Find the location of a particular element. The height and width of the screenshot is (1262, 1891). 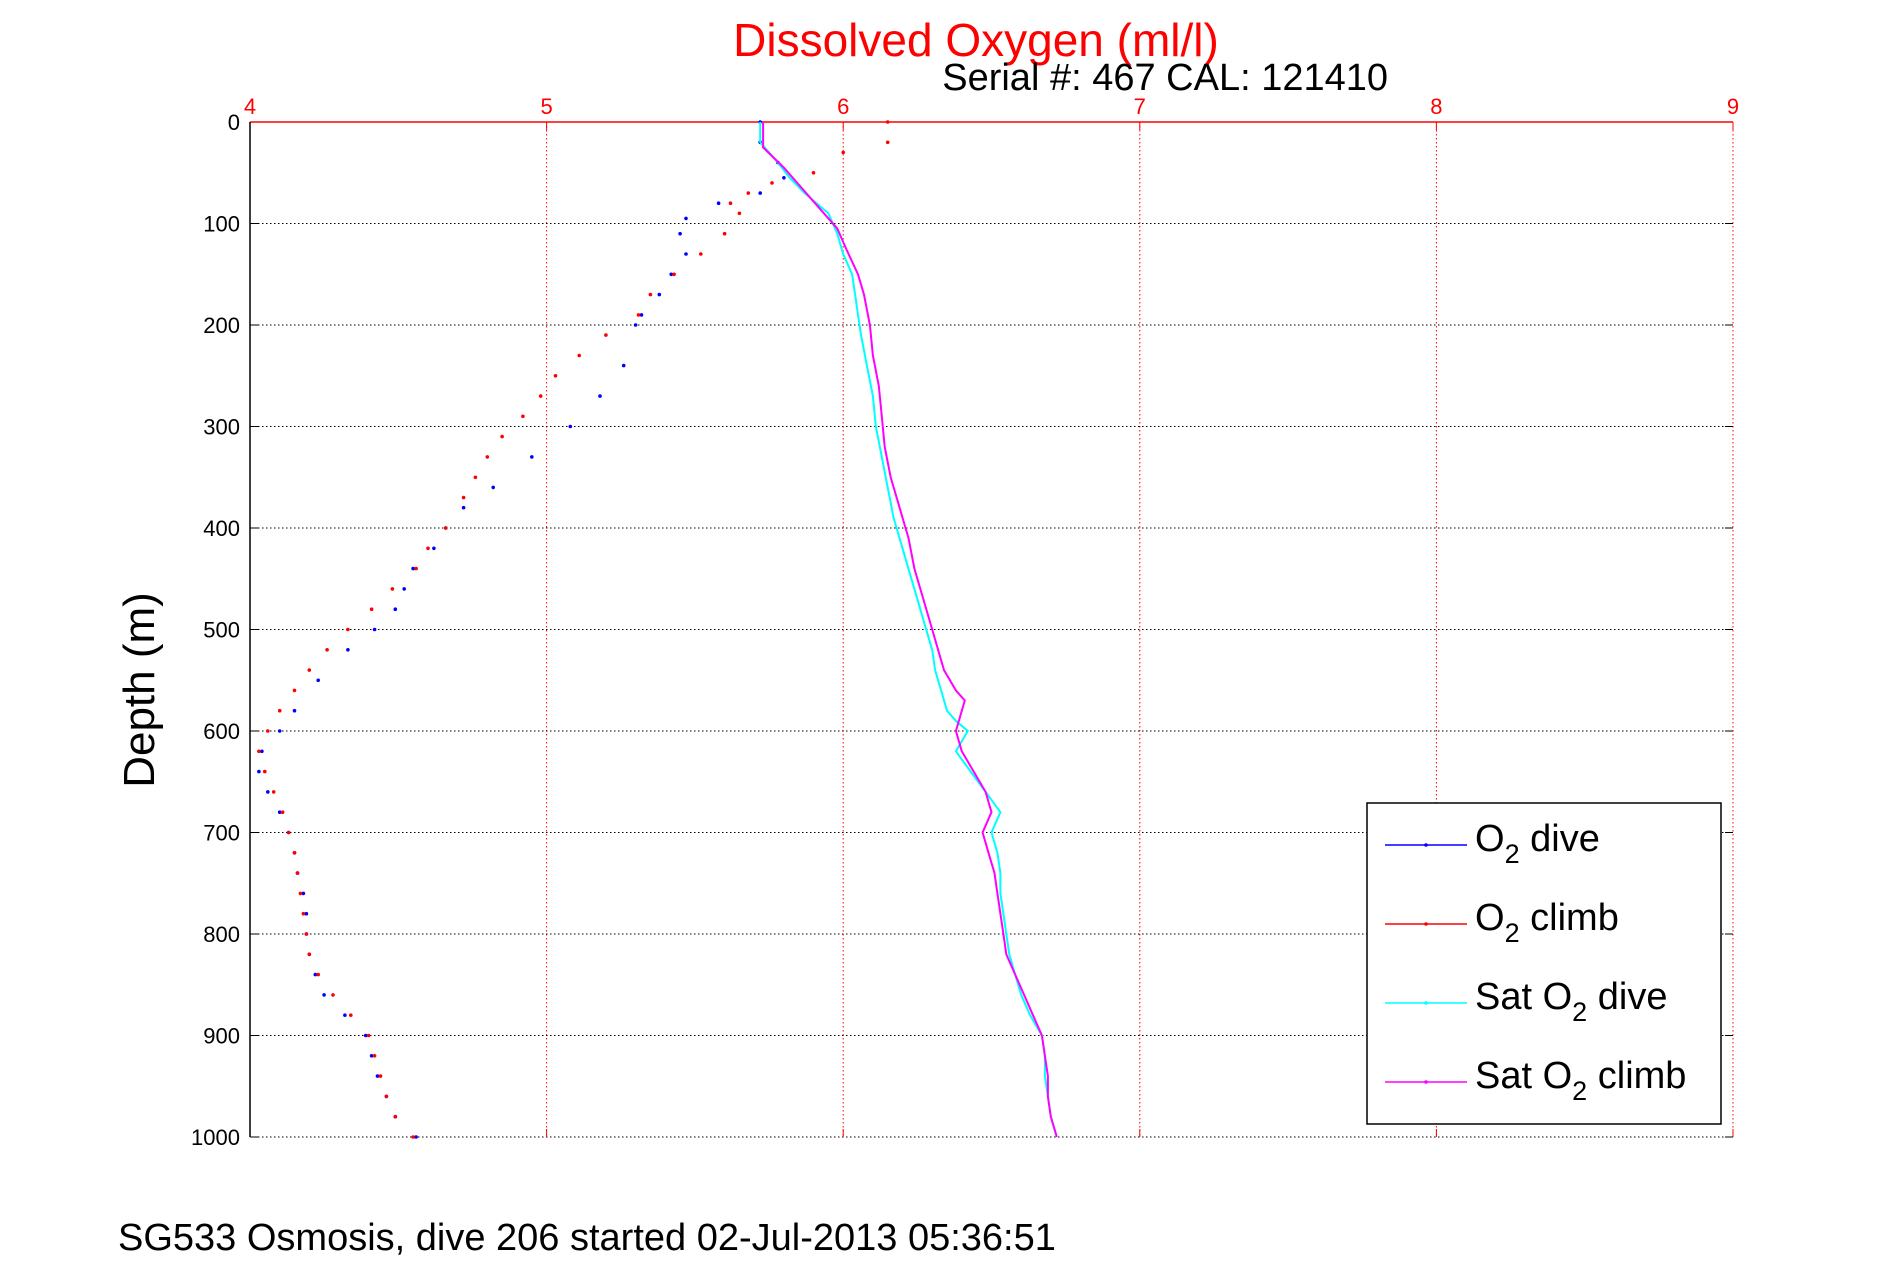

y-tick-label: 900 is located at coordinates (221, 1036).